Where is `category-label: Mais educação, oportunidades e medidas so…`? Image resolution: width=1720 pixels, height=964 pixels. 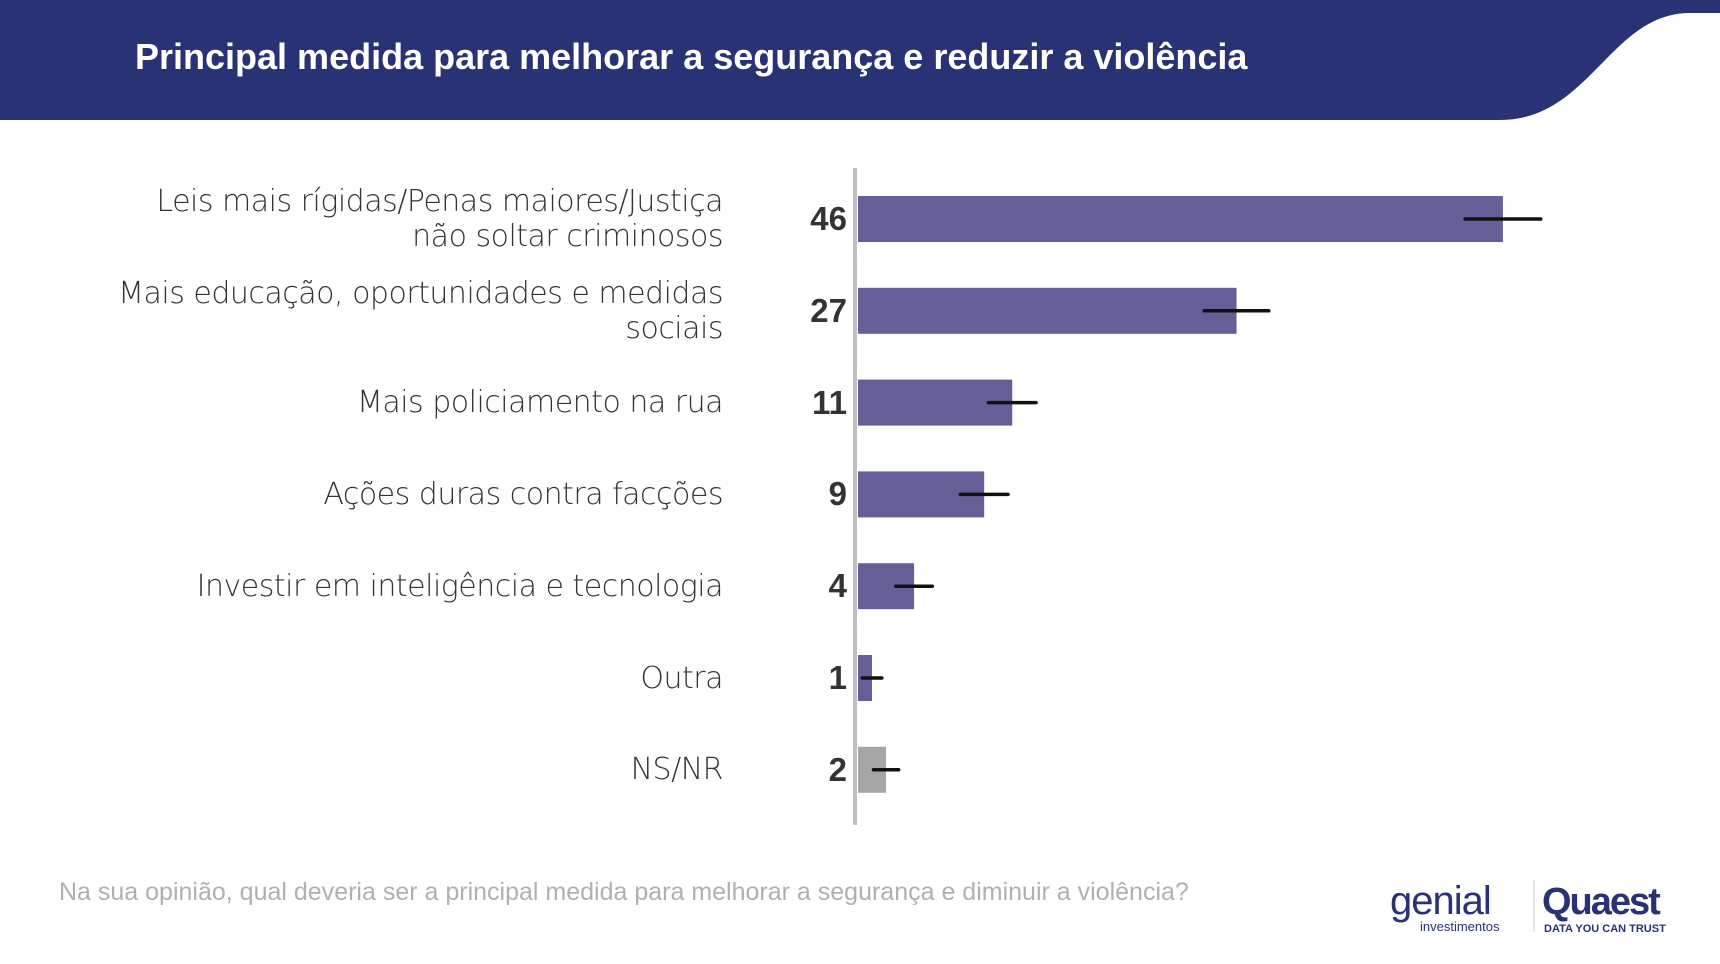
category-label: Mais educação, oportunidades e medidas so… is located at coordinates (420, 311).